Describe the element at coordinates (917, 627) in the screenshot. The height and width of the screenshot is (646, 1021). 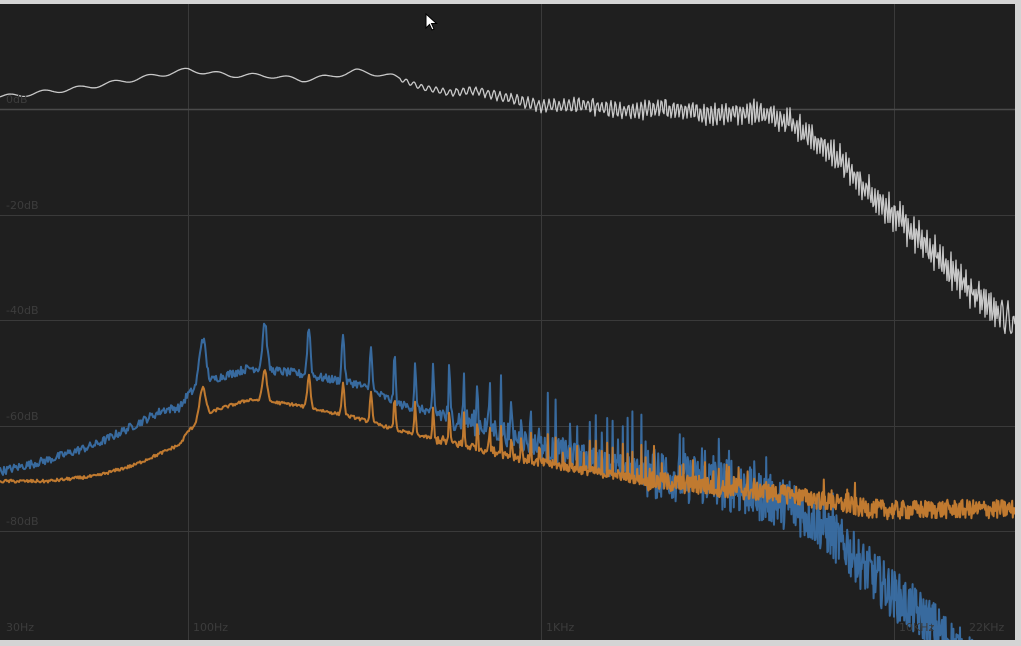
I see `x-tick-label: 10KHz` at that location.